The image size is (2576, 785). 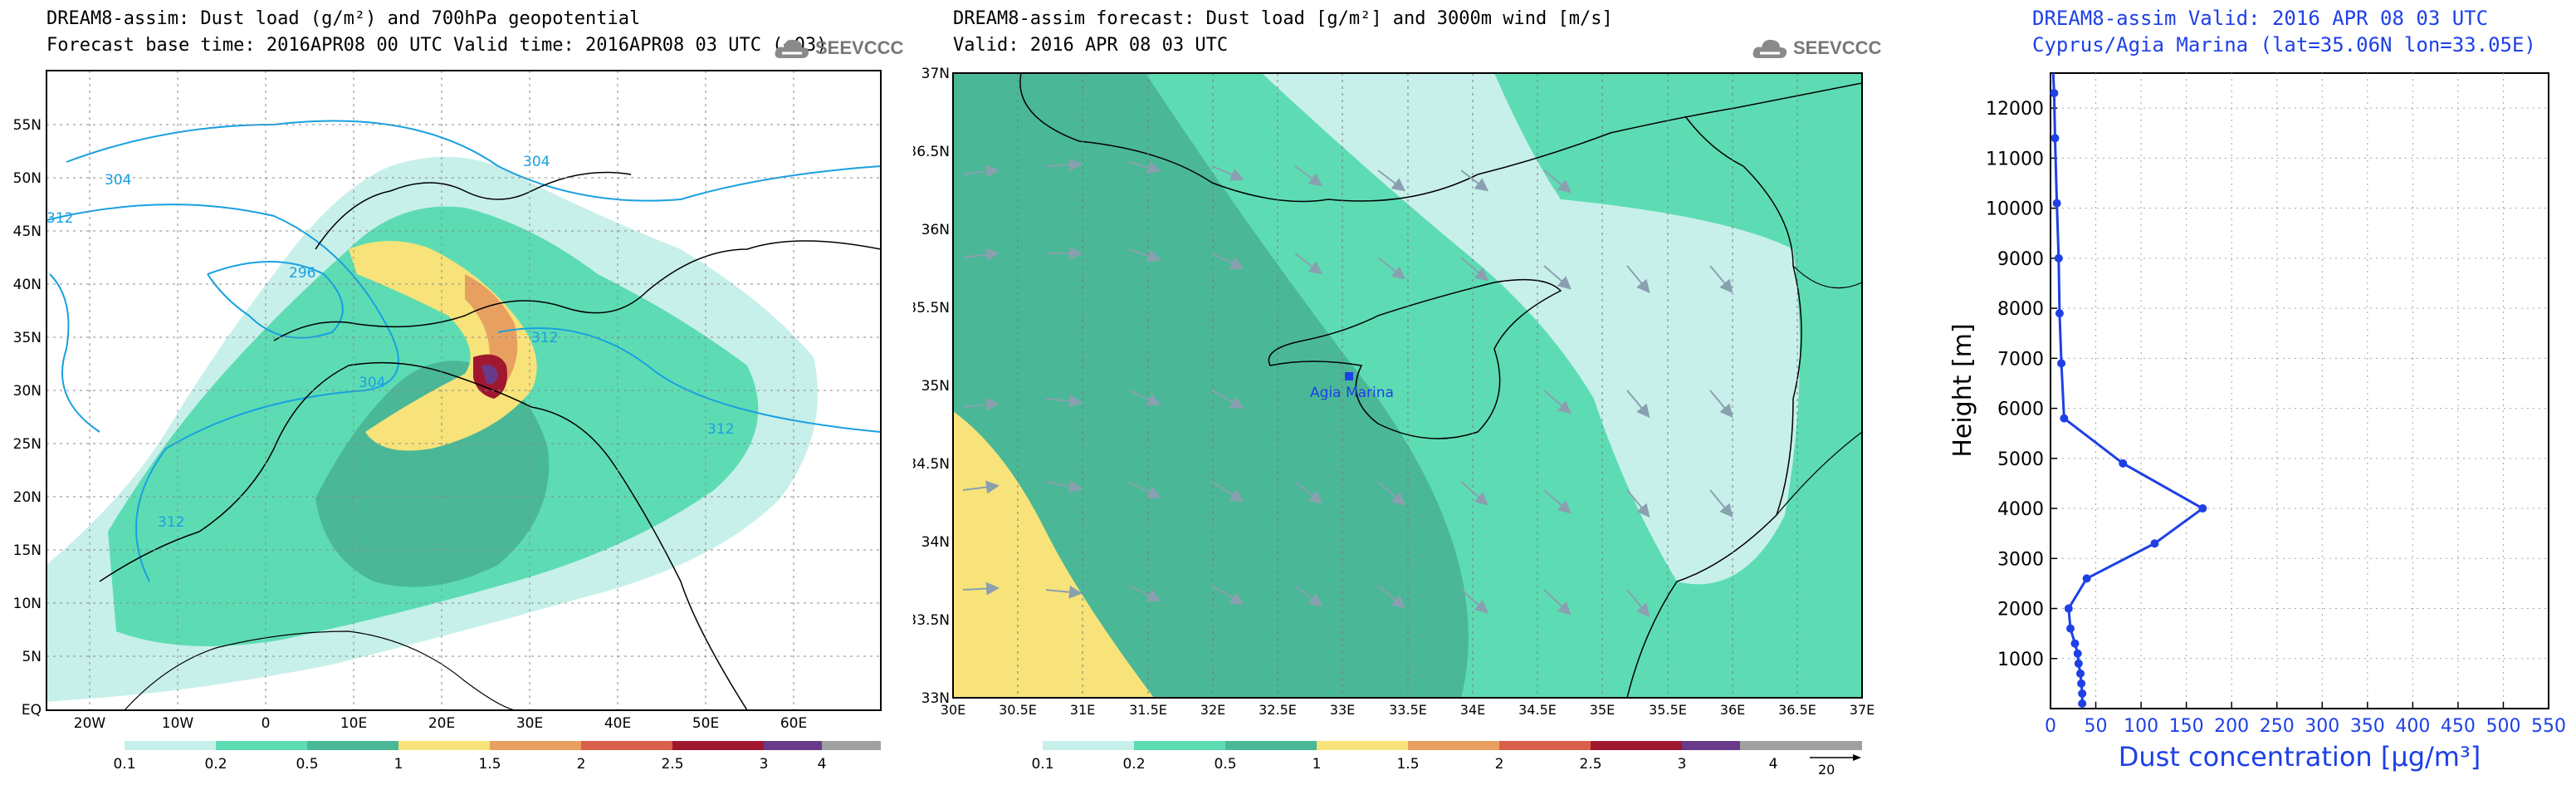 What do you see at coordinates (1499, 764) in the screenshot?
I see `colorbar-label: 2` at bounding box center [1499, 764].